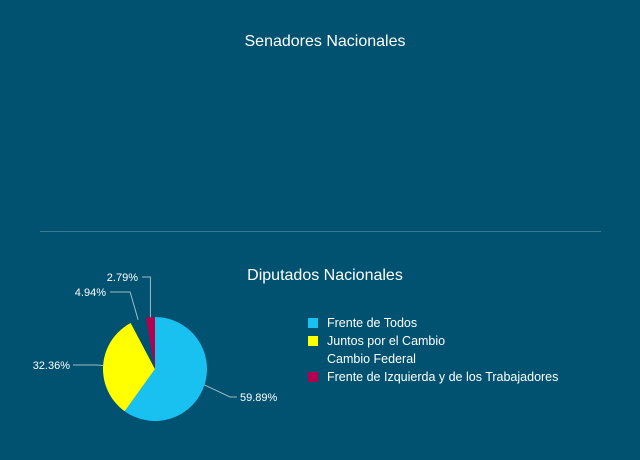 Image resolution: width=640 pixels, height=460 pixels. Describe the element at coordinates (325, 41) in the screenshot. I see `senado-chart-title: Senadores Nacionales` at that location.